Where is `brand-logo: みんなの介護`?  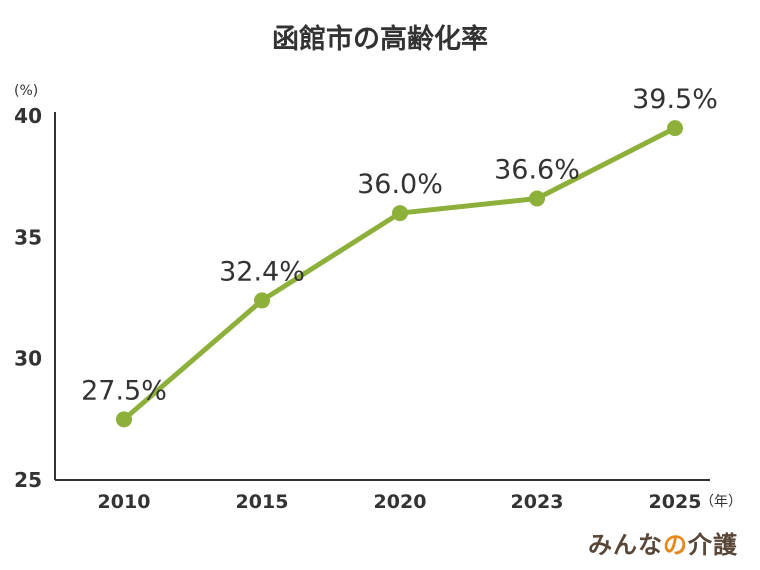
brand-logo: みんなの介護 is located at coordinates (663, 542).